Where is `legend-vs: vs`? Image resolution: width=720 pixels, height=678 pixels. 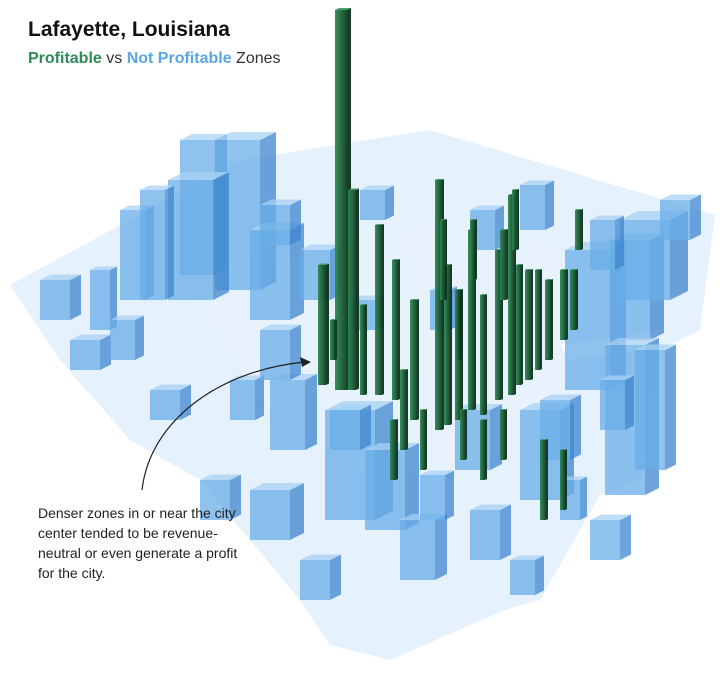 legend-vs: vs is located at coordinates (114, 58).